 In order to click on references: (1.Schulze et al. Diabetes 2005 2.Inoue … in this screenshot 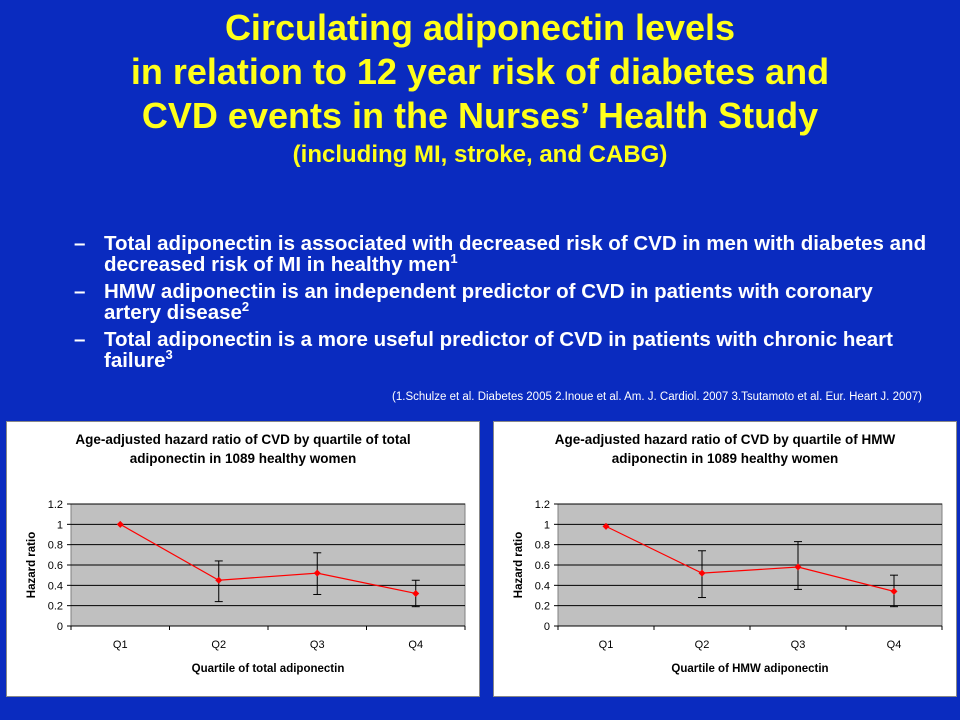, I will do `click(657, 397)`.